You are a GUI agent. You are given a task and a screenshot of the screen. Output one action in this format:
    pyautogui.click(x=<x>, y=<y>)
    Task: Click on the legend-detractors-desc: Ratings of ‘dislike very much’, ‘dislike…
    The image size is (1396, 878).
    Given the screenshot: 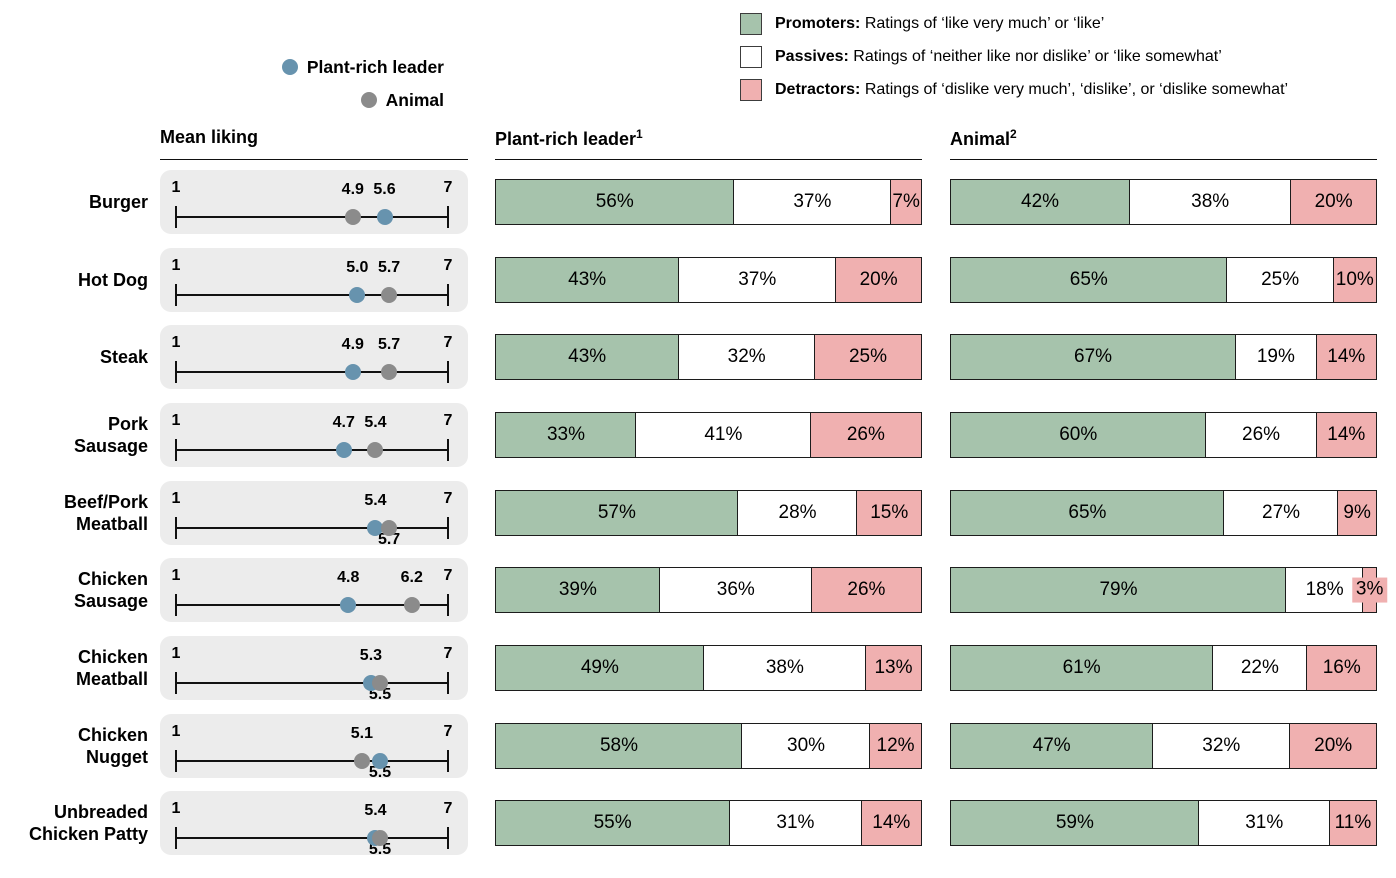 What is the action you would take?
    pyautogui.click(x=1076, y=89)
    